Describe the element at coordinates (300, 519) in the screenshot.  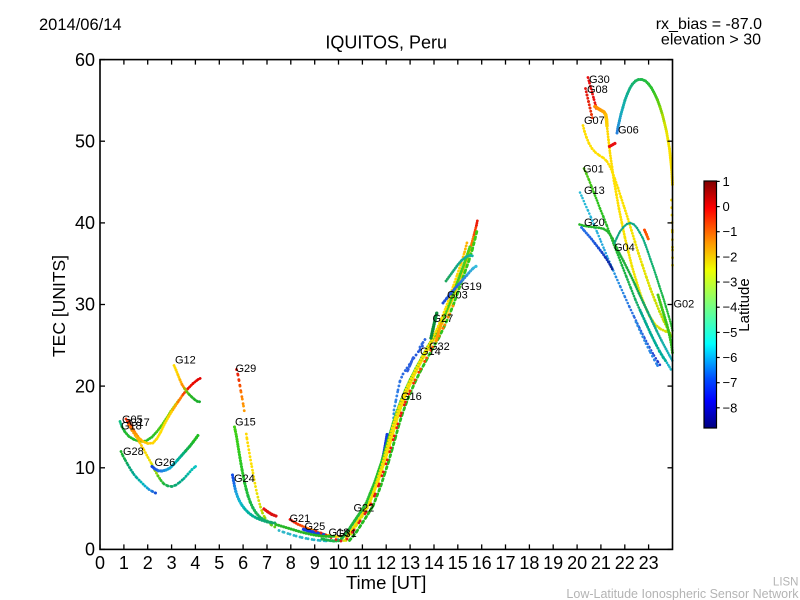
I see `svg-text: G21` at that location.